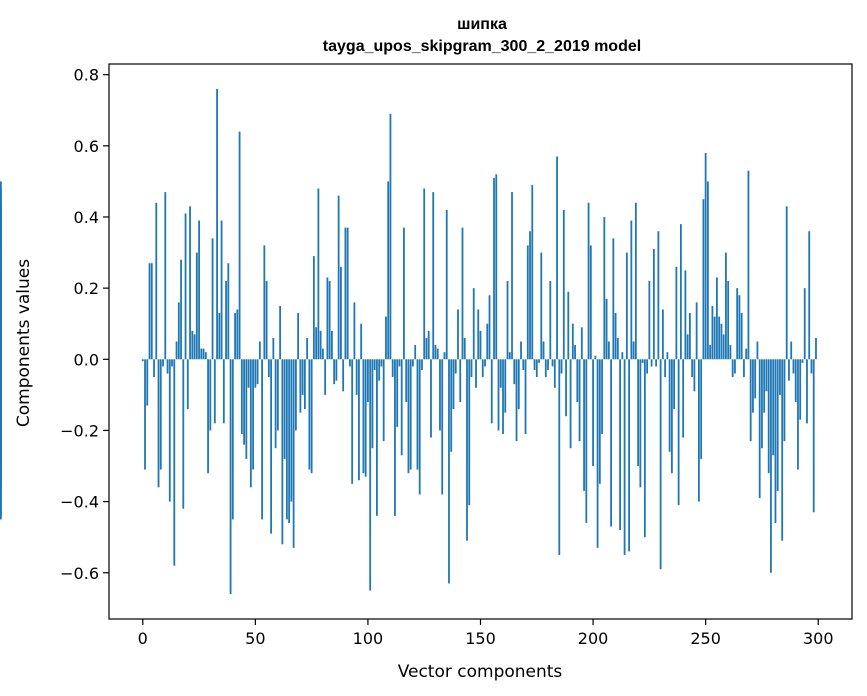 Image resolution: width=867 pixels, height=696 pixels. Describe the element at coordinates (79, 430) in the screenshot. I see `y-tick-label: −0.2` at that location.